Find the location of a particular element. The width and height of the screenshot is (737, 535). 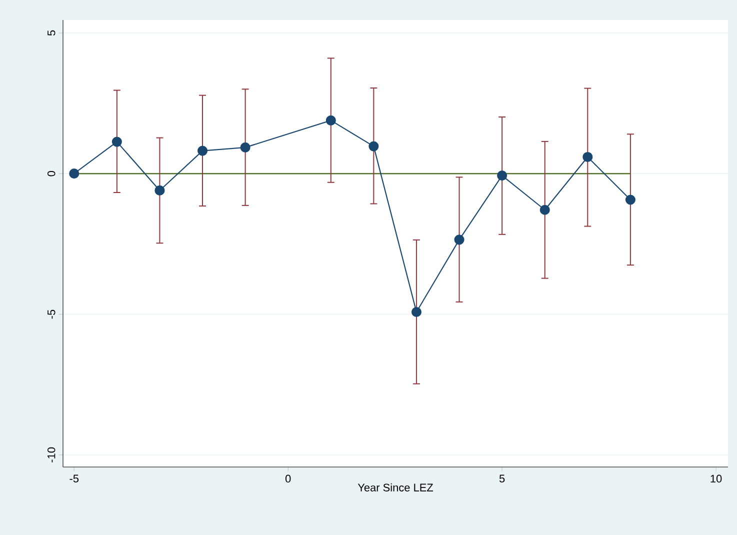

y-tick-label: -10 is located at coordinates (51, 454).